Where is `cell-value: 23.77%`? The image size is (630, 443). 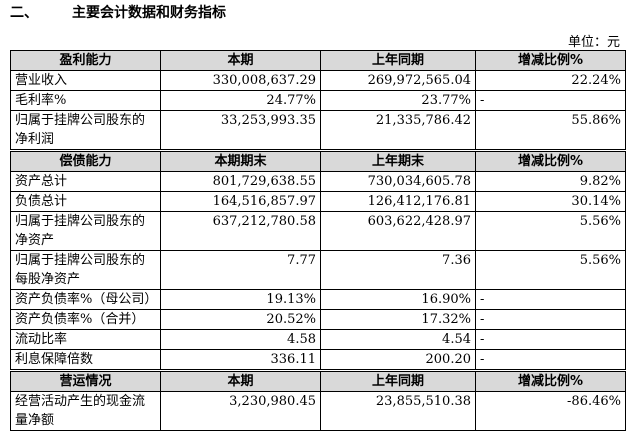 cell-value: 23.77% is located at coordinates (398, 100).